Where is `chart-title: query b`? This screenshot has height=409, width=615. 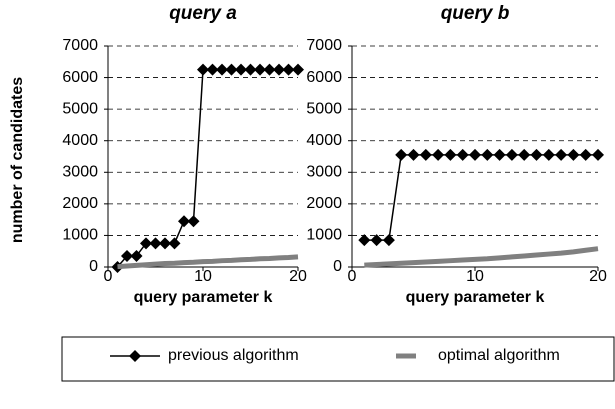
chart-title: query b is located at coordinates (475, 13).